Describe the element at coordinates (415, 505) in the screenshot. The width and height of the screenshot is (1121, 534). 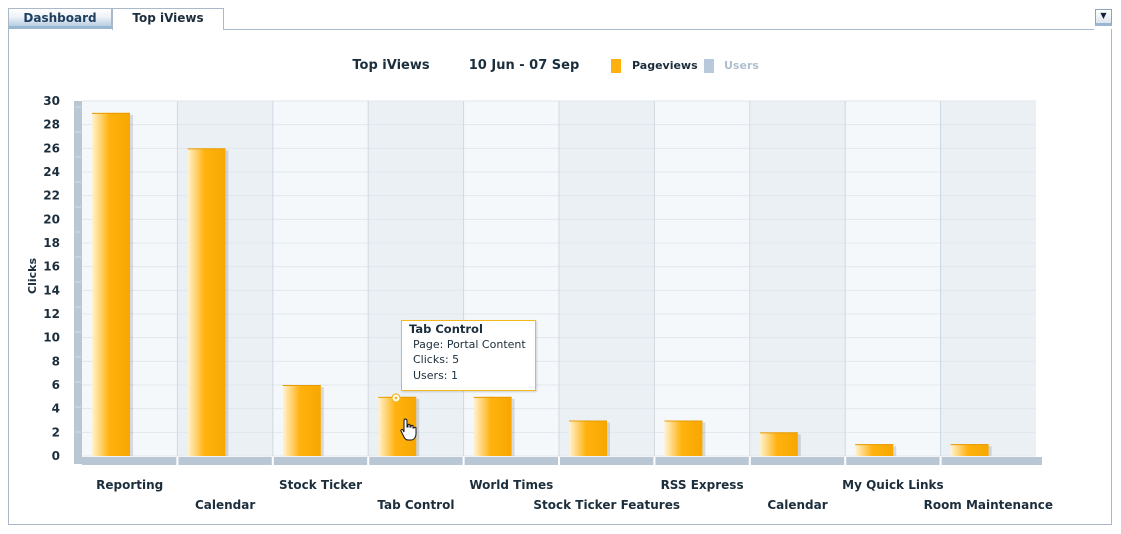
I see `x-tick-label: Tab Control` at that location.